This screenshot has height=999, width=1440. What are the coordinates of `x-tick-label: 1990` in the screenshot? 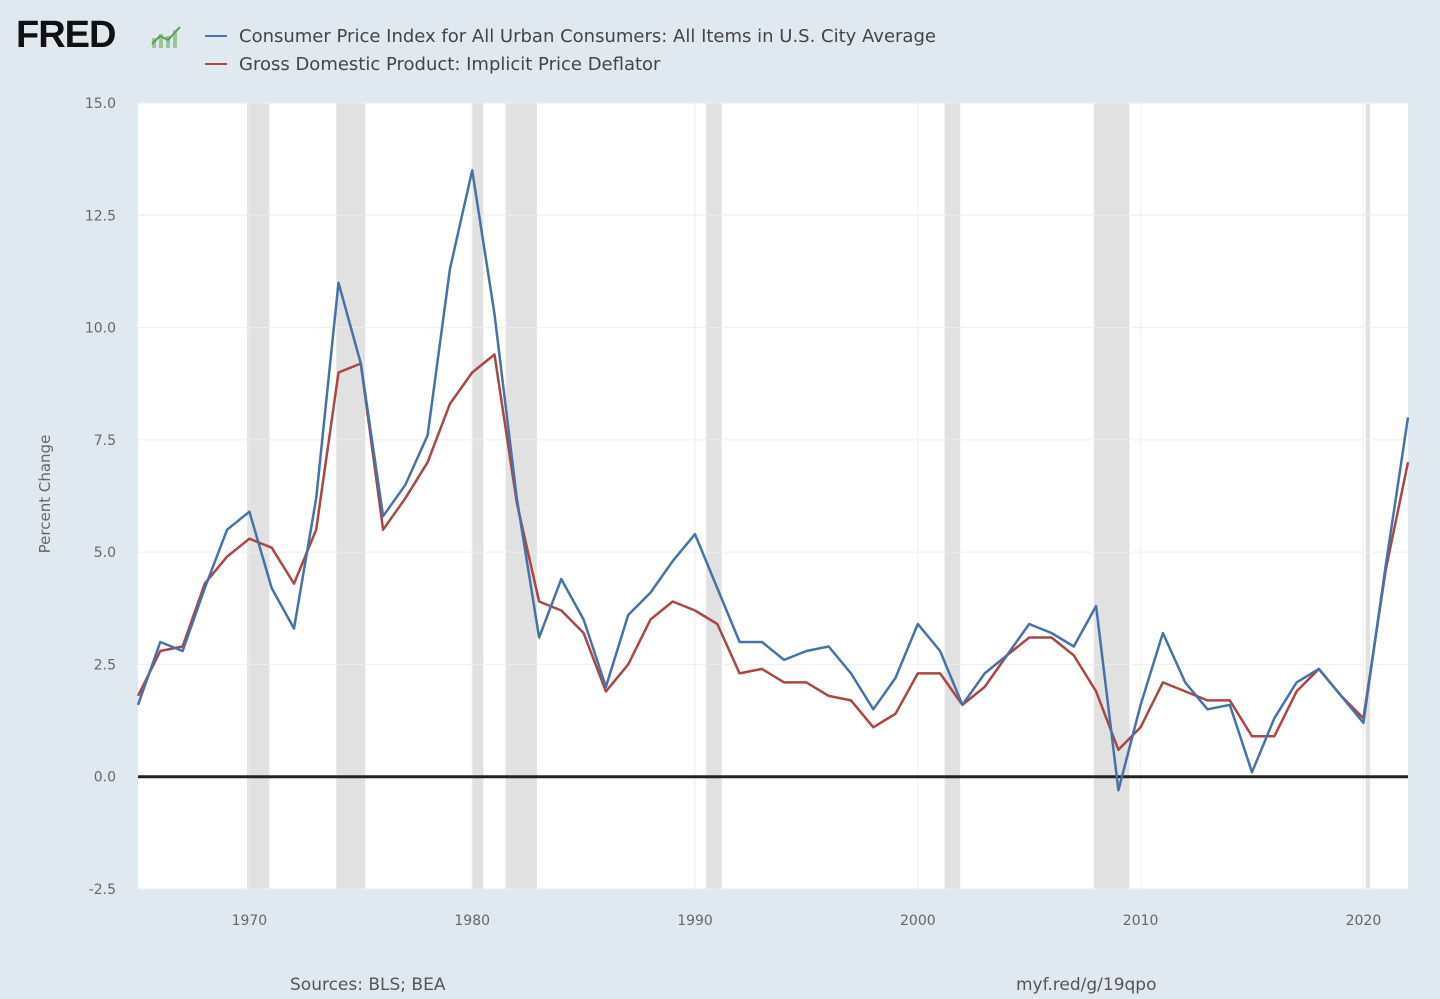 It's located at (695, 921).